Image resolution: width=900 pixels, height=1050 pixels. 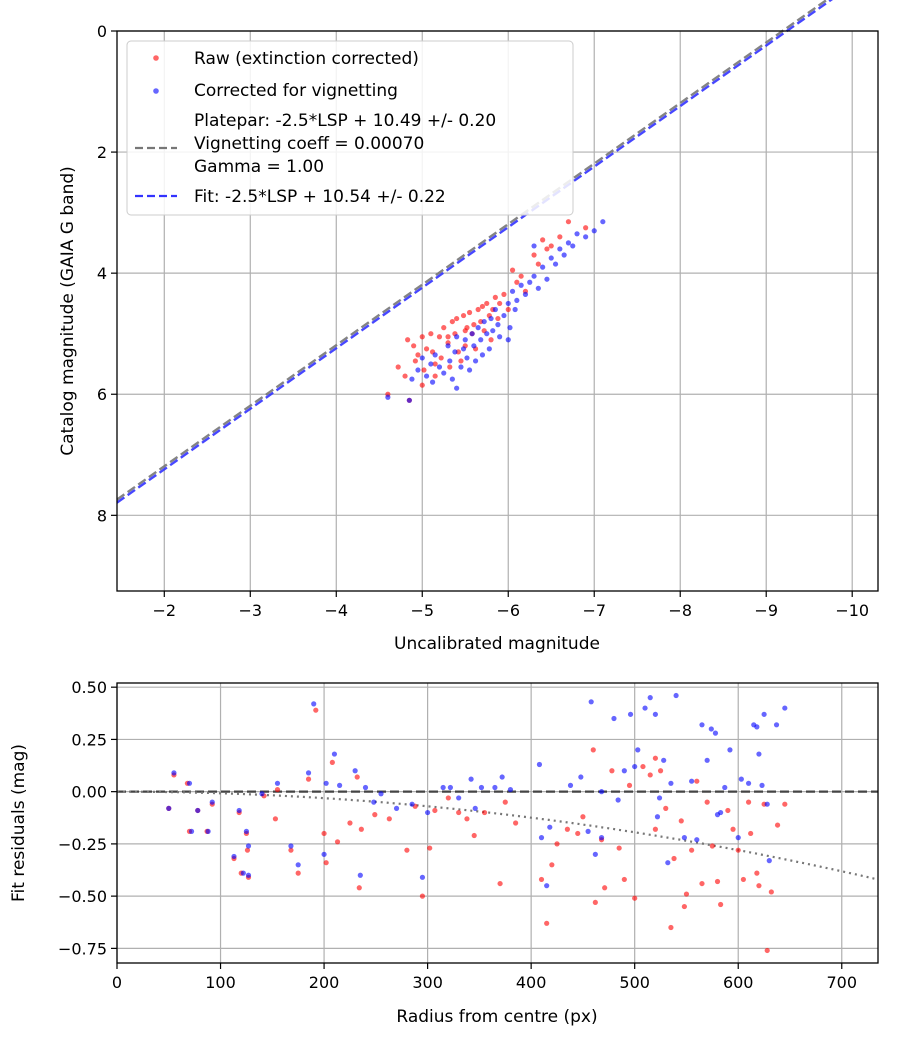 What do you see at coordinates (102, 515) in the screenshot?
I see `y-tick-label: 8` at bounding box center [102, 515].